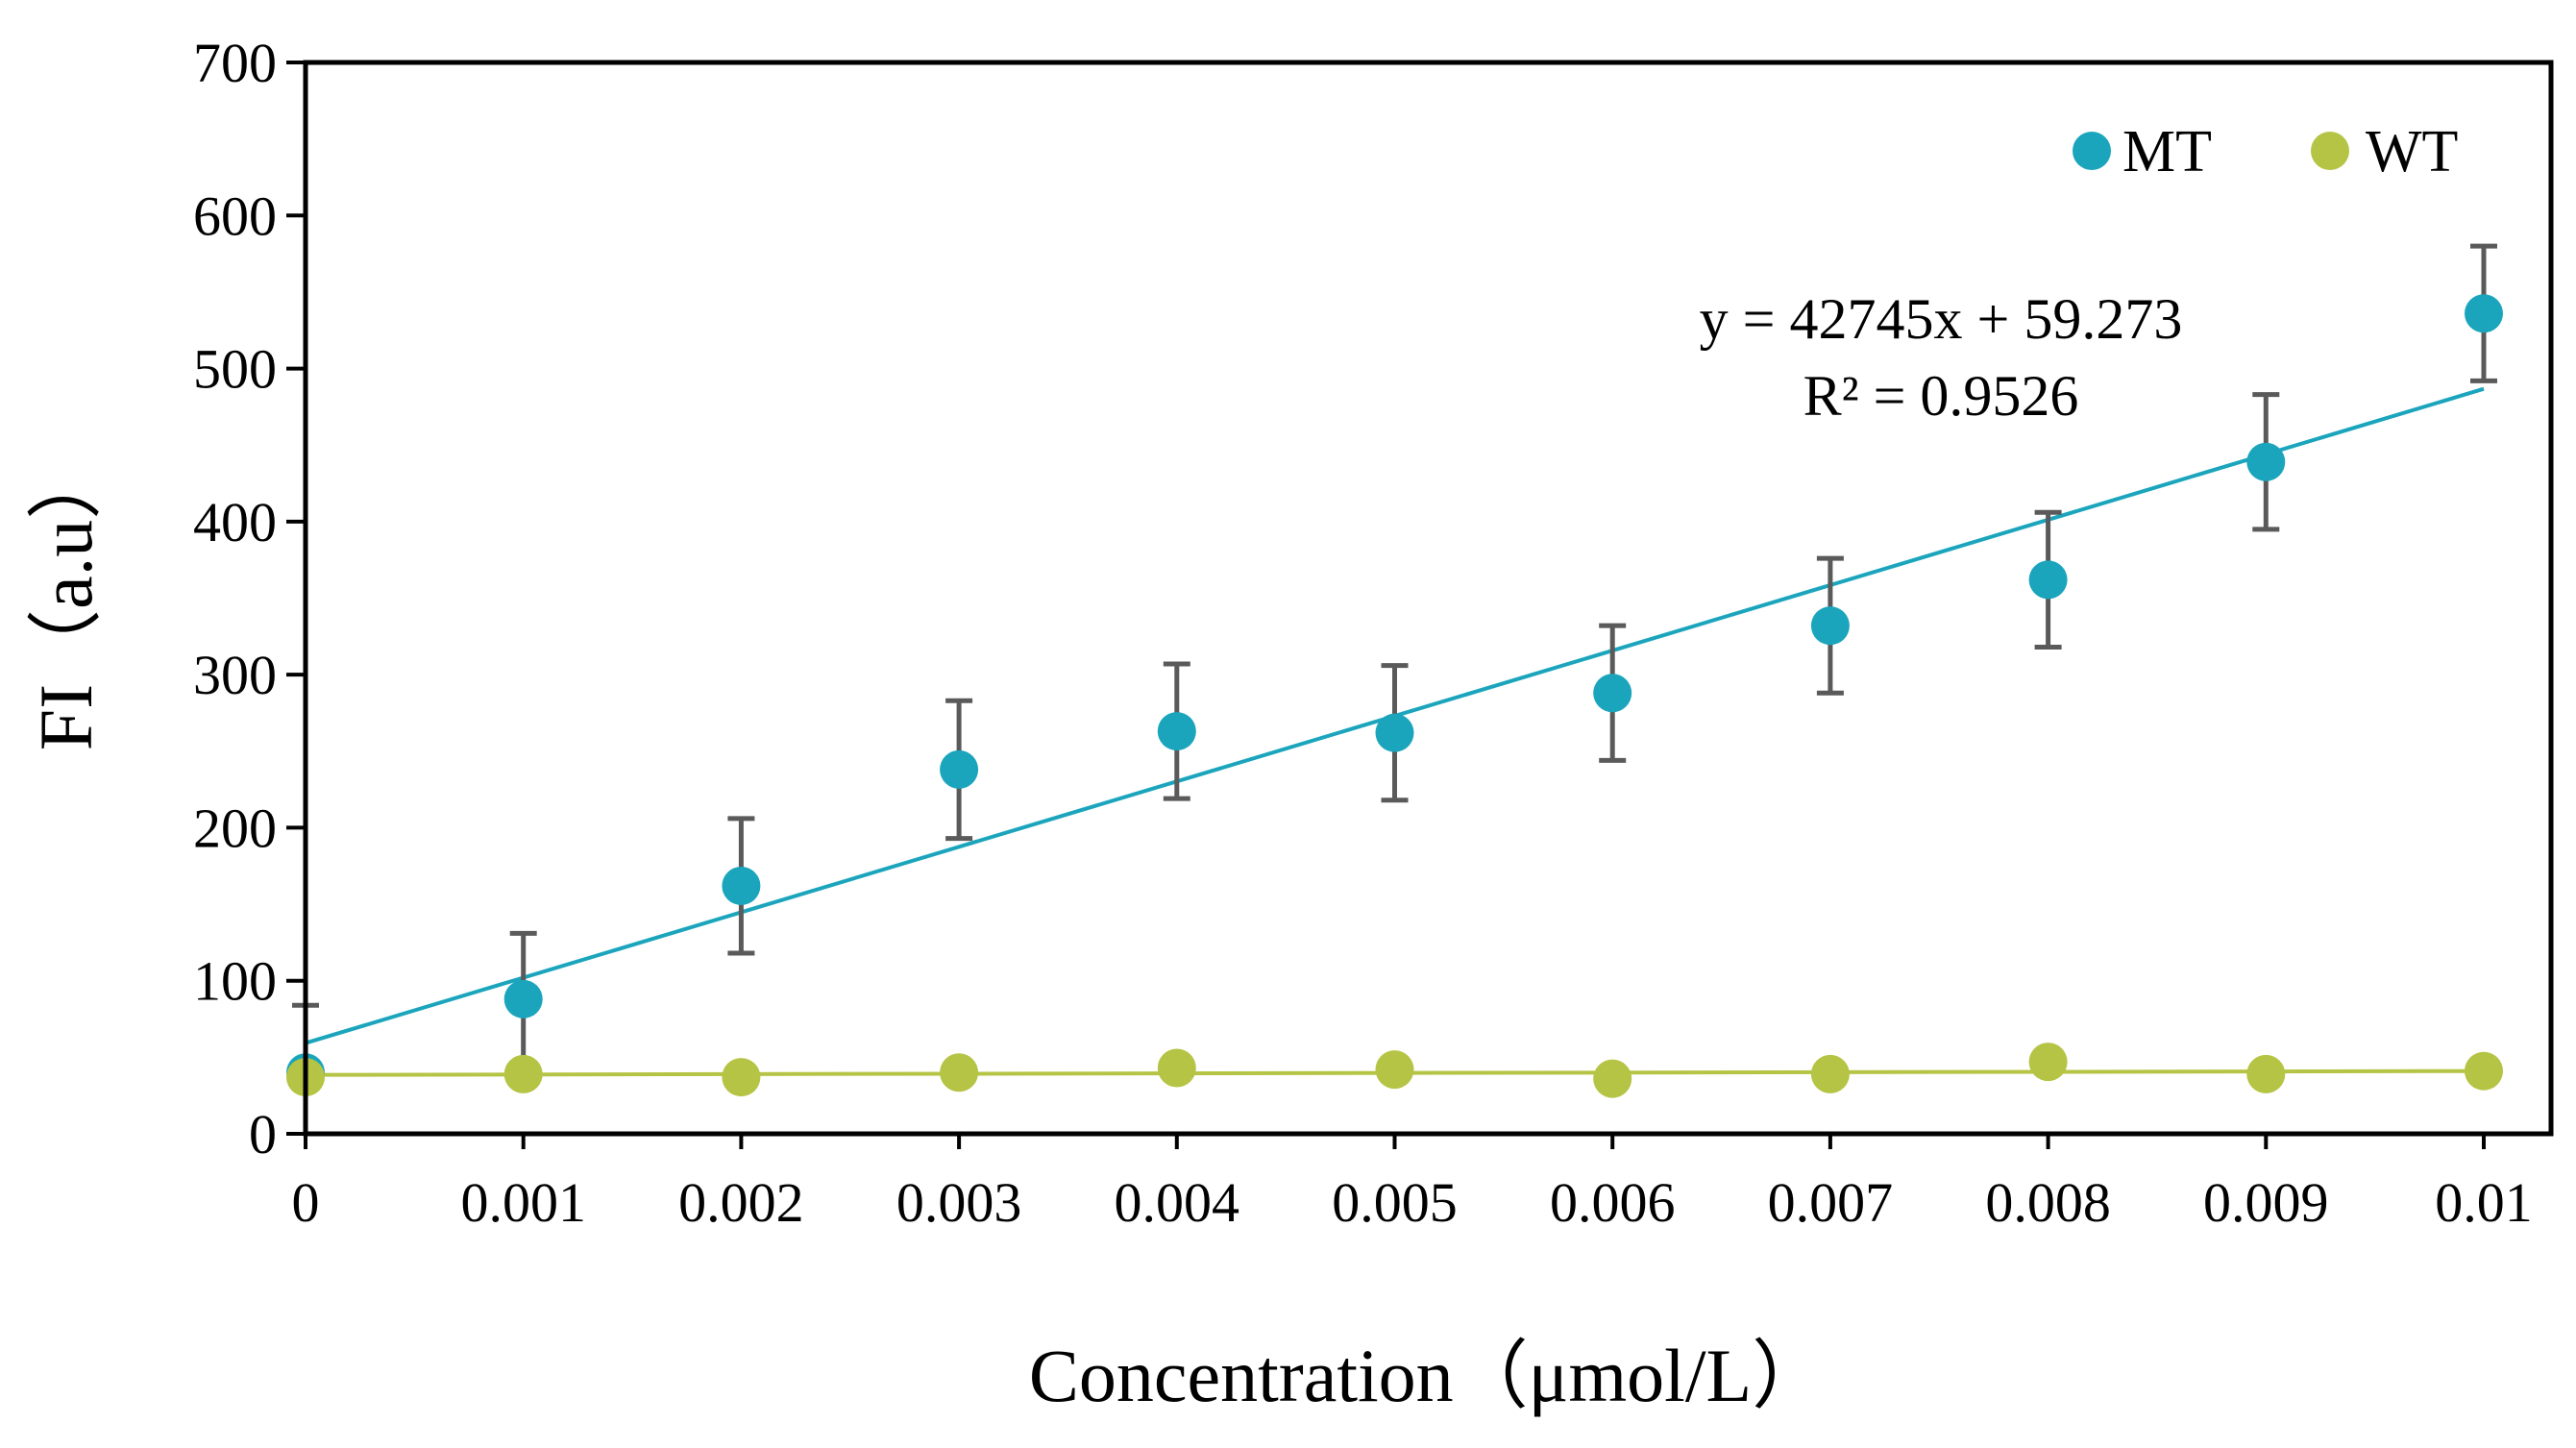  What do you see at coordinates (2048, 1202) in the screenshot?
I see `x-tick-label: 0.008` at bounding box center [2048, 1202].